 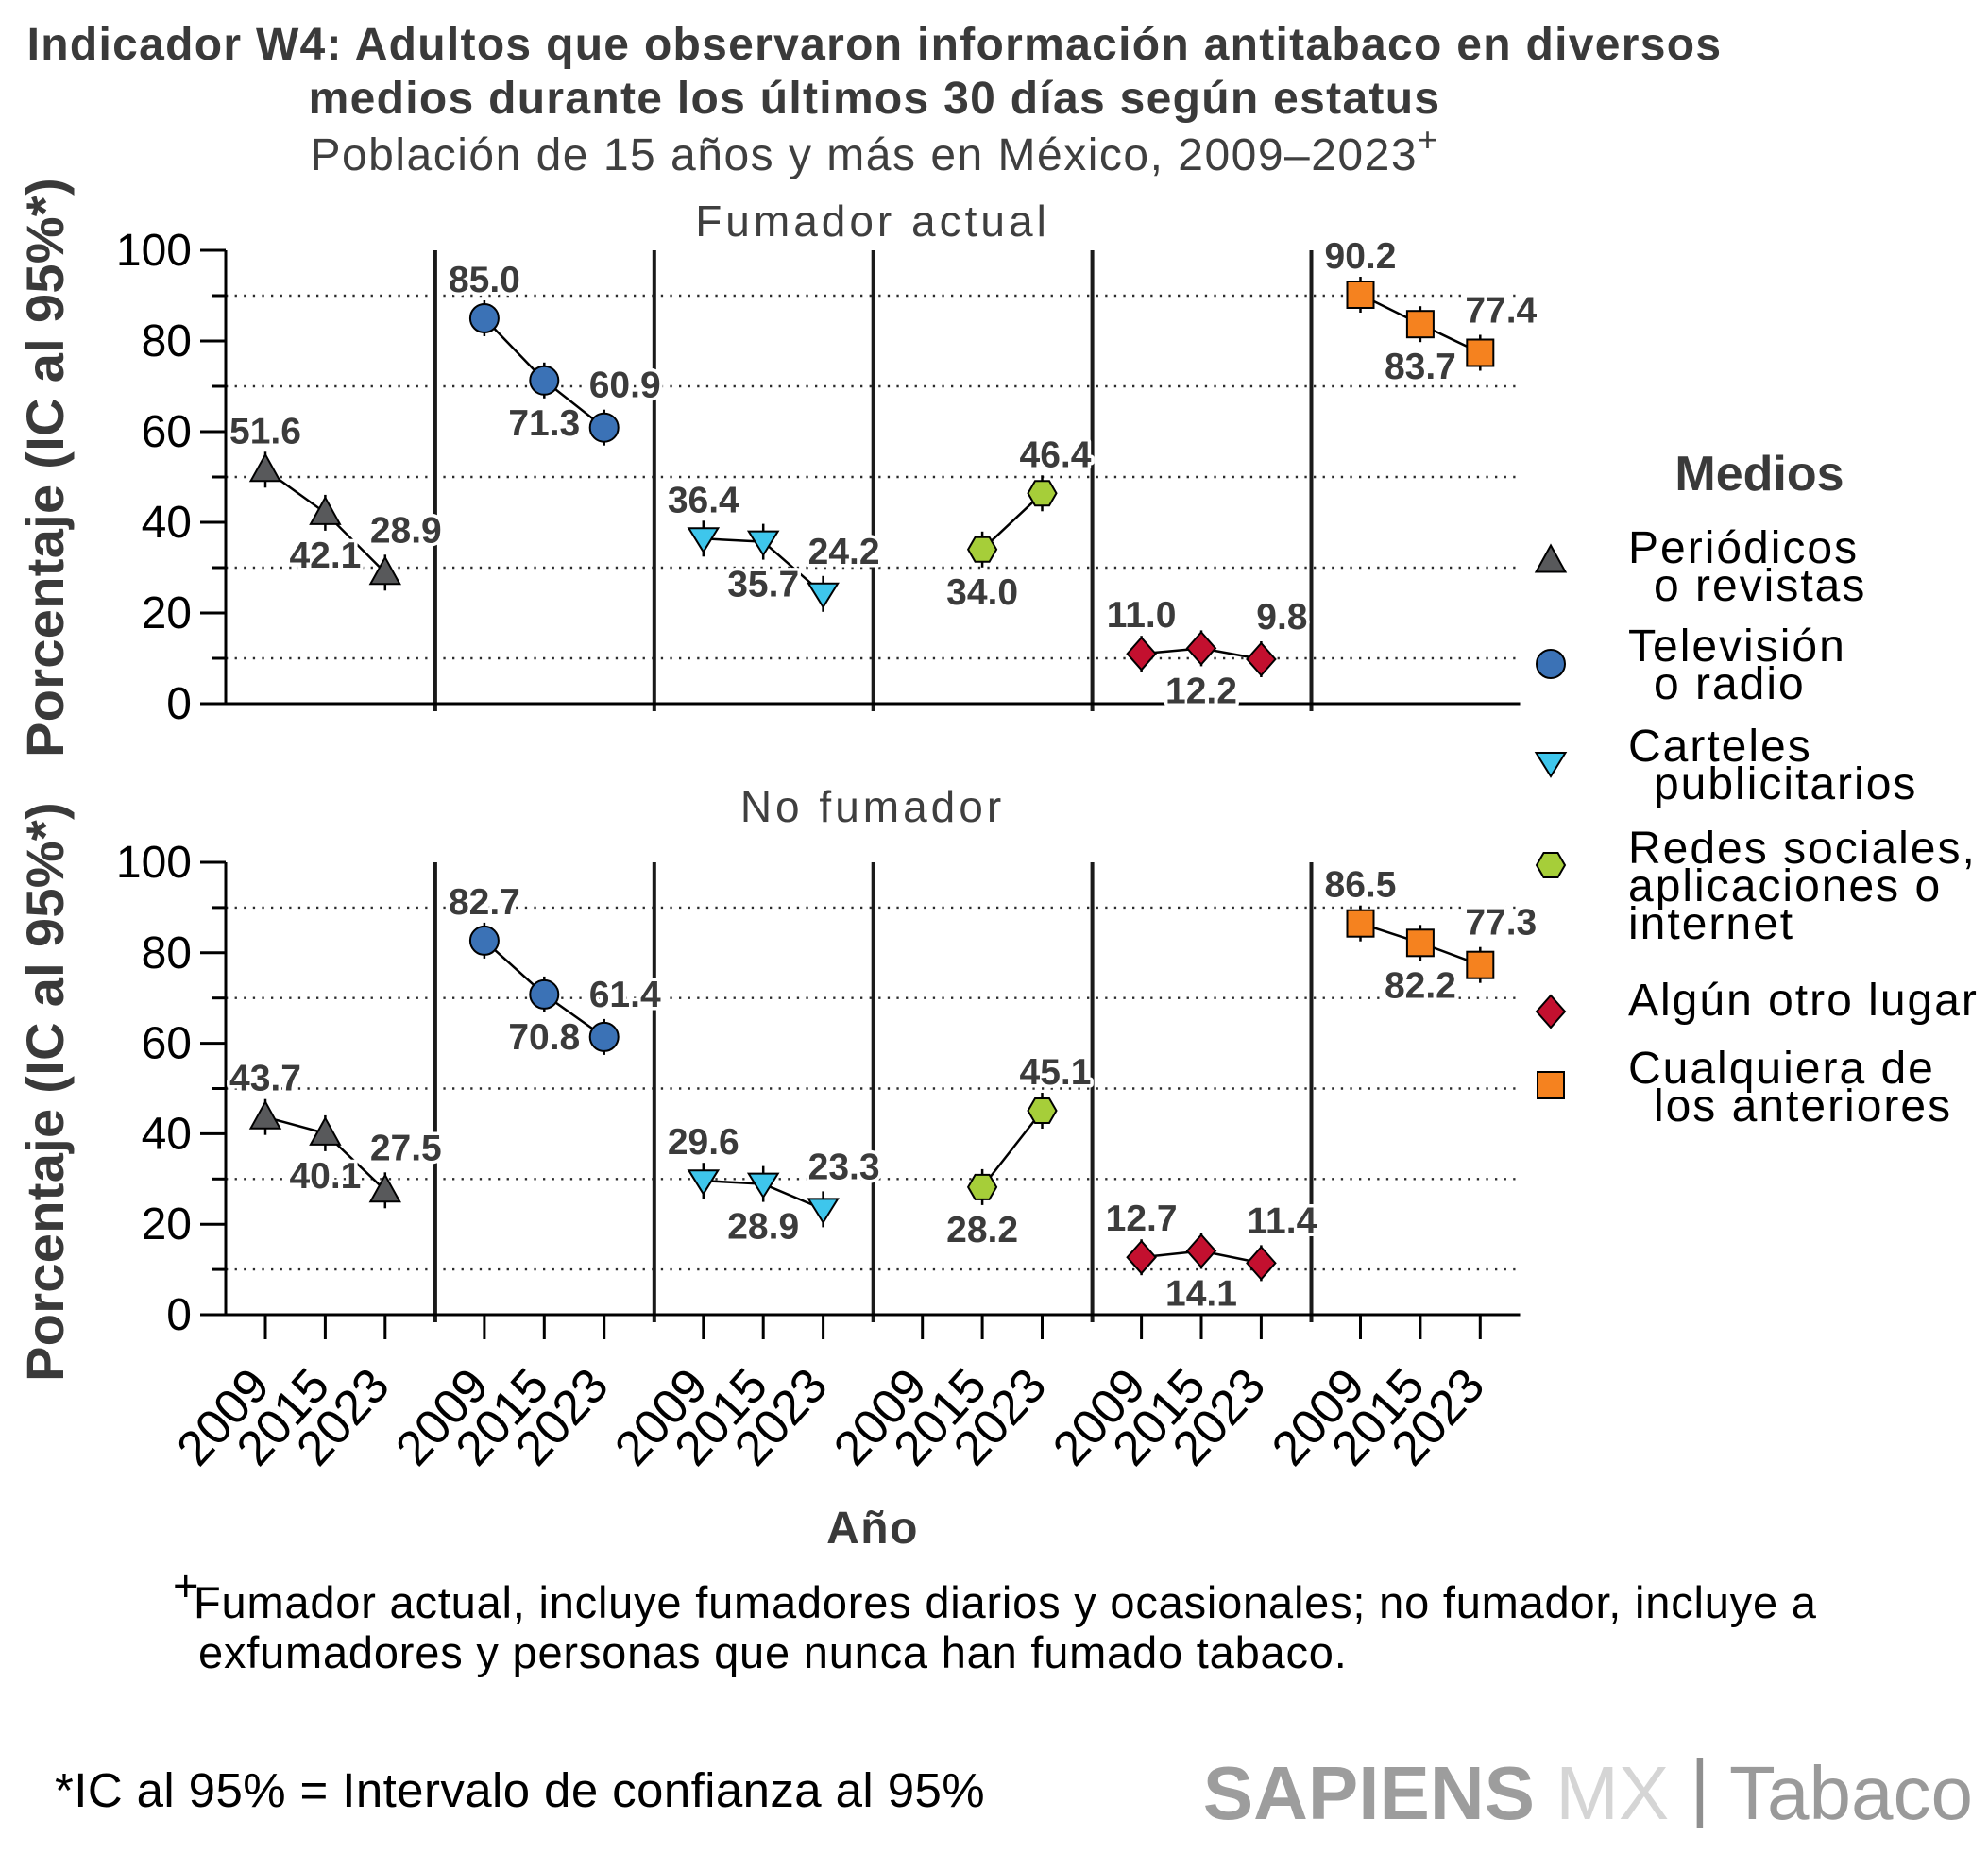 What do you see at coordinates (265, 431) in the screenshot?
I see `svg-text: 51.6` at bounding box center [265, 431].